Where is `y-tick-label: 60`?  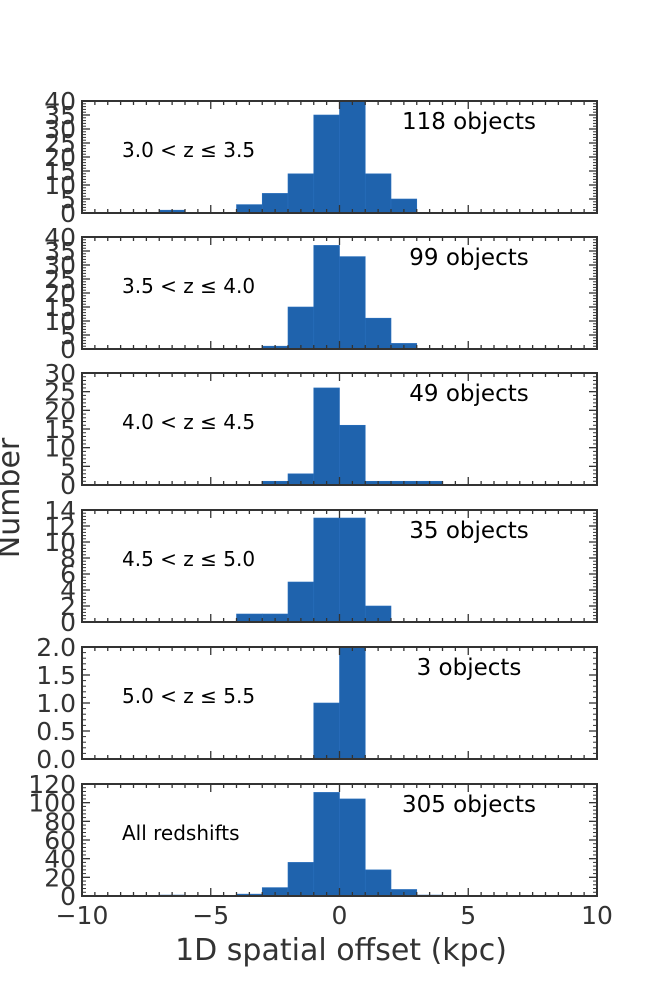
y-tick-label: 60 is located at coordinates (60, 840).